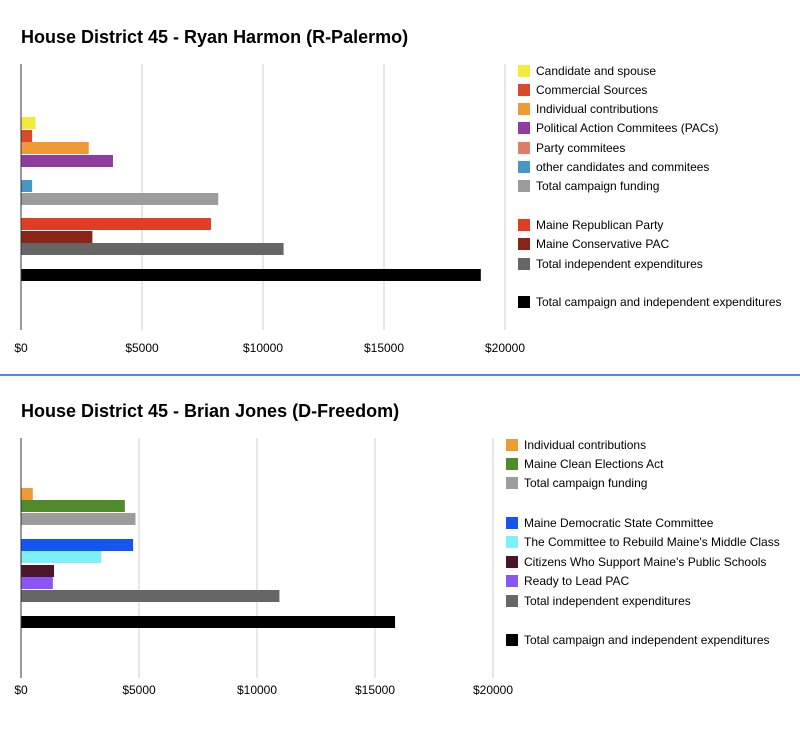  What do you see at coordinates (603, 244) in the screenshot?
I see `legend-label: Maine Conservative PAC` at bounding box center [603, 244].